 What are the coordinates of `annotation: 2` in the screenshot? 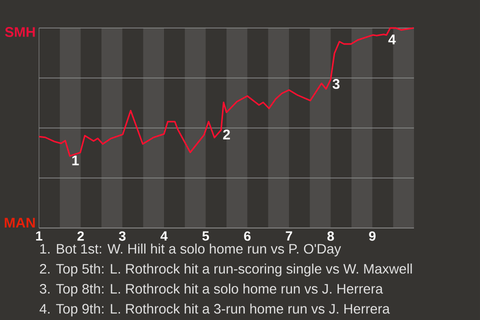 It's located at (226, 135).